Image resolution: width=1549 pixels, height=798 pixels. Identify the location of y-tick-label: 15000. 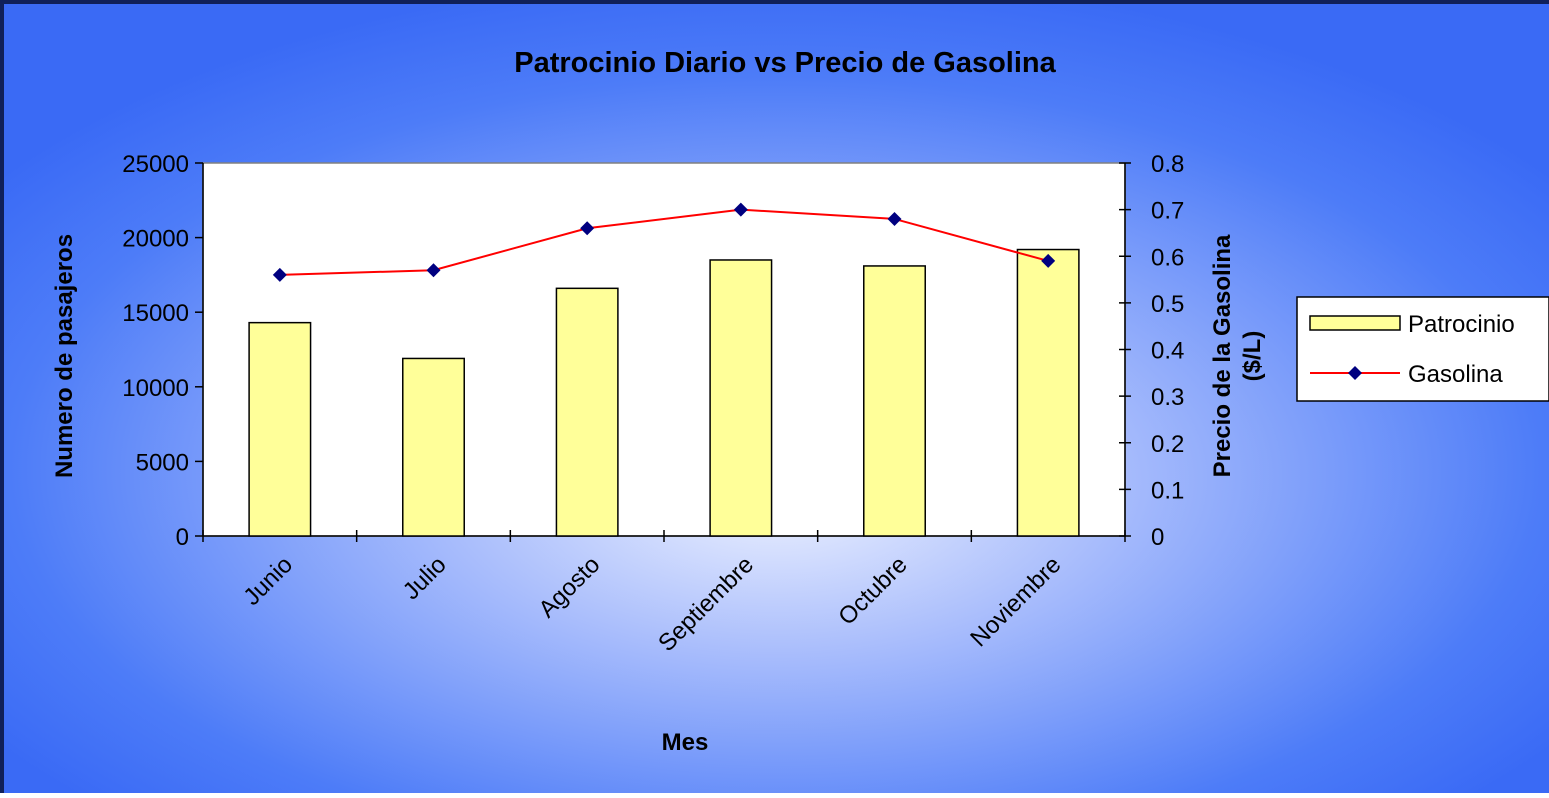
(155, 313).